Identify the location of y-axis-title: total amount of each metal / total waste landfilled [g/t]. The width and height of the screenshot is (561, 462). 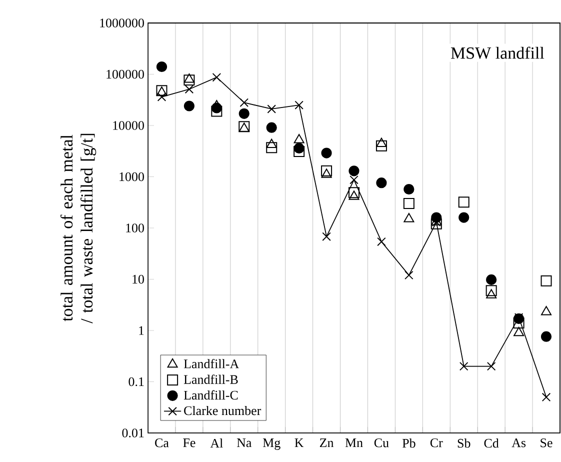
(78, 229).